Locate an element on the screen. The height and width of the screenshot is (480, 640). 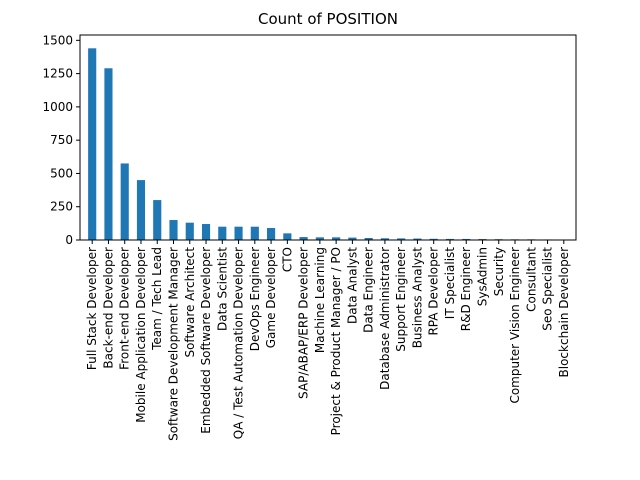
x-tick-label: Team / Tech Lead is located at coordinates (157, 299).